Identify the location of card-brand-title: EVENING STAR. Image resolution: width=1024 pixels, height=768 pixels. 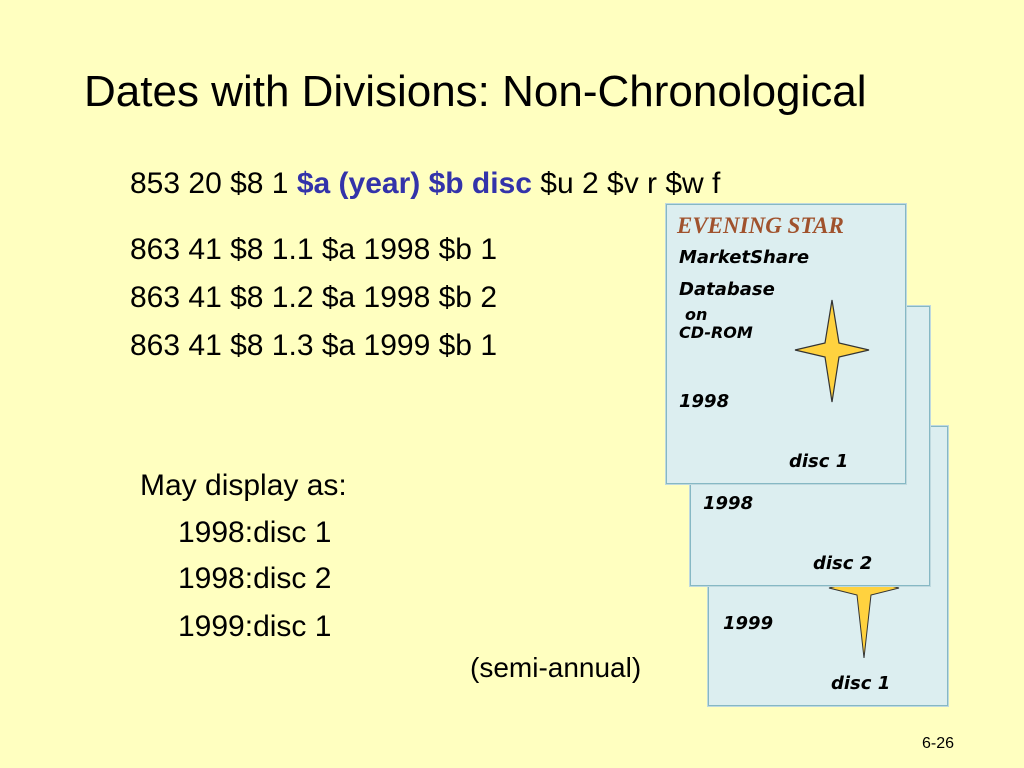
(760, 225).